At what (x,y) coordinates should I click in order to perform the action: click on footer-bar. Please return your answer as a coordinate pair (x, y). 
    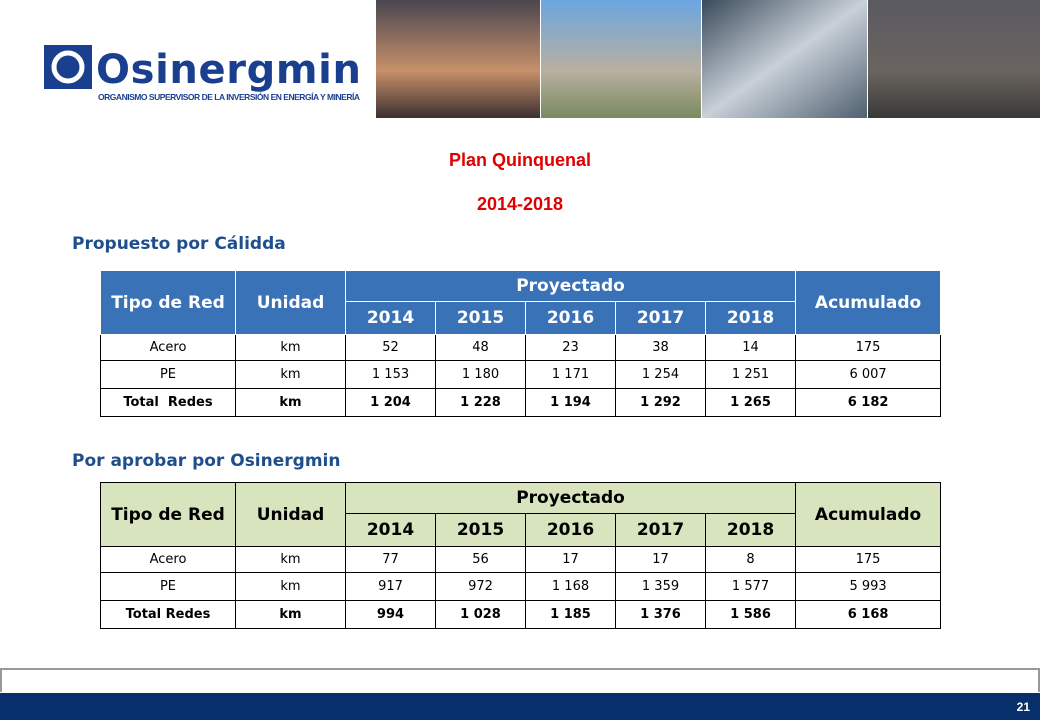
    Looking at the image, I should click on (520, 706).